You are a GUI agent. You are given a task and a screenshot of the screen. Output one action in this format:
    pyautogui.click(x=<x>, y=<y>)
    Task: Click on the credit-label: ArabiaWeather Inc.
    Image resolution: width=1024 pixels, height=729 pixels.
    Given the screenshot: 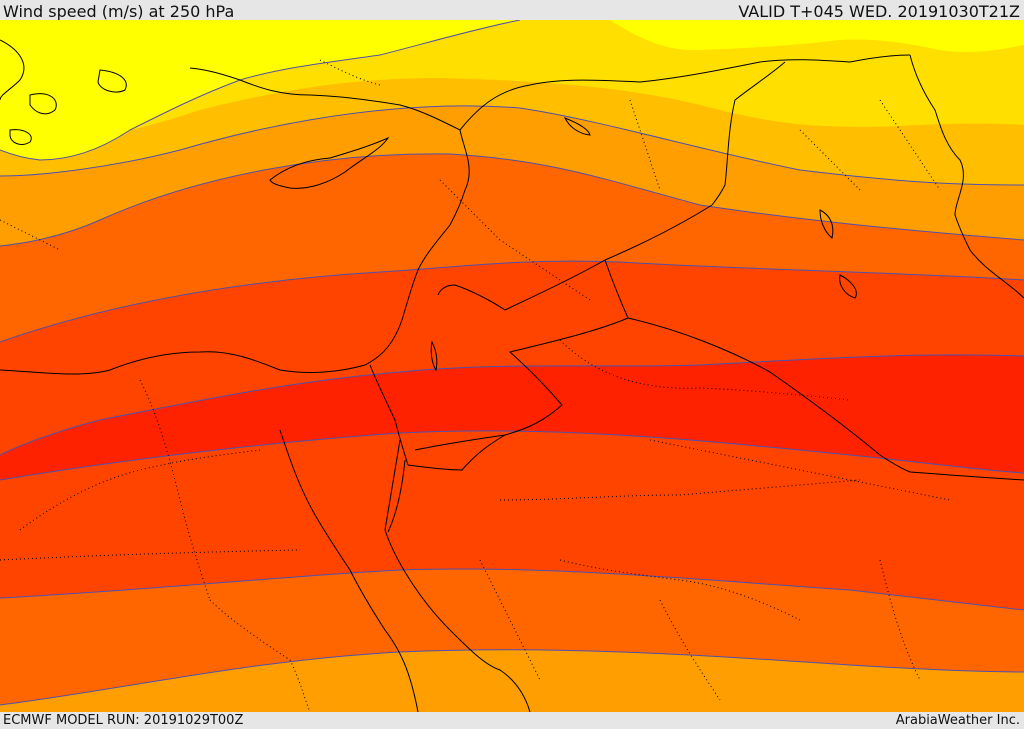 What is the action you would take?
    pyautogui.click(x=957, y=720)
    